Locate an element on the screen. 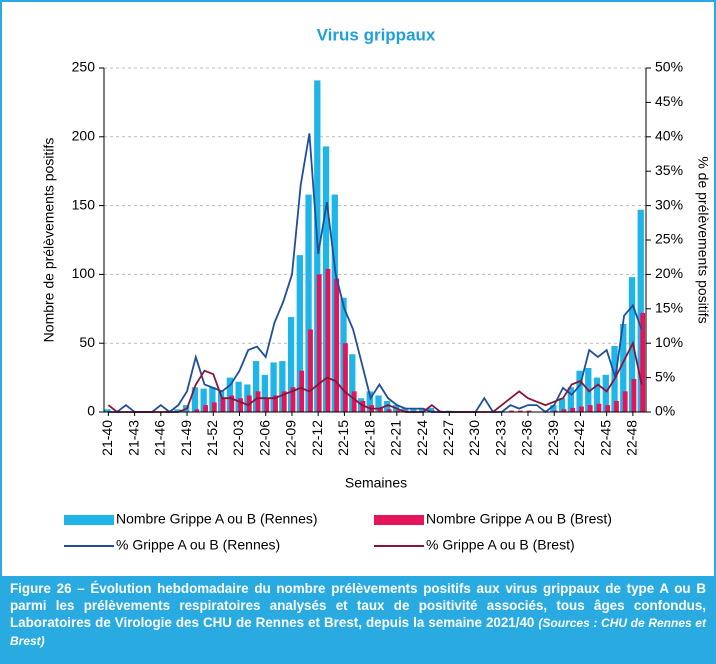  y2-tick-label: 30% is located at coordinates (669, 204).